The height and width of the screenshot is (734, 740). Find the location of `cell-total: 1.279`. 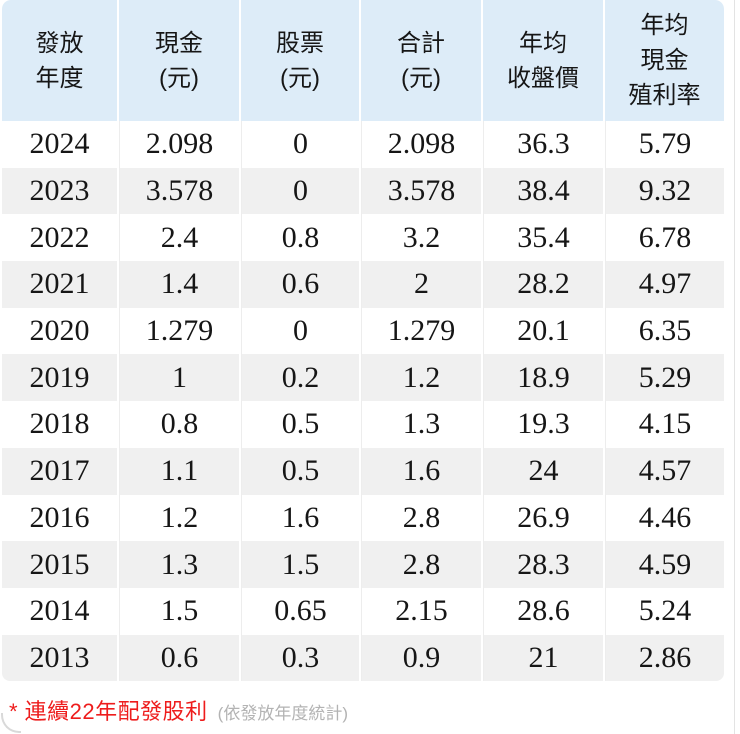

cell-total: 1.279 is located at coordinates (421, 331).